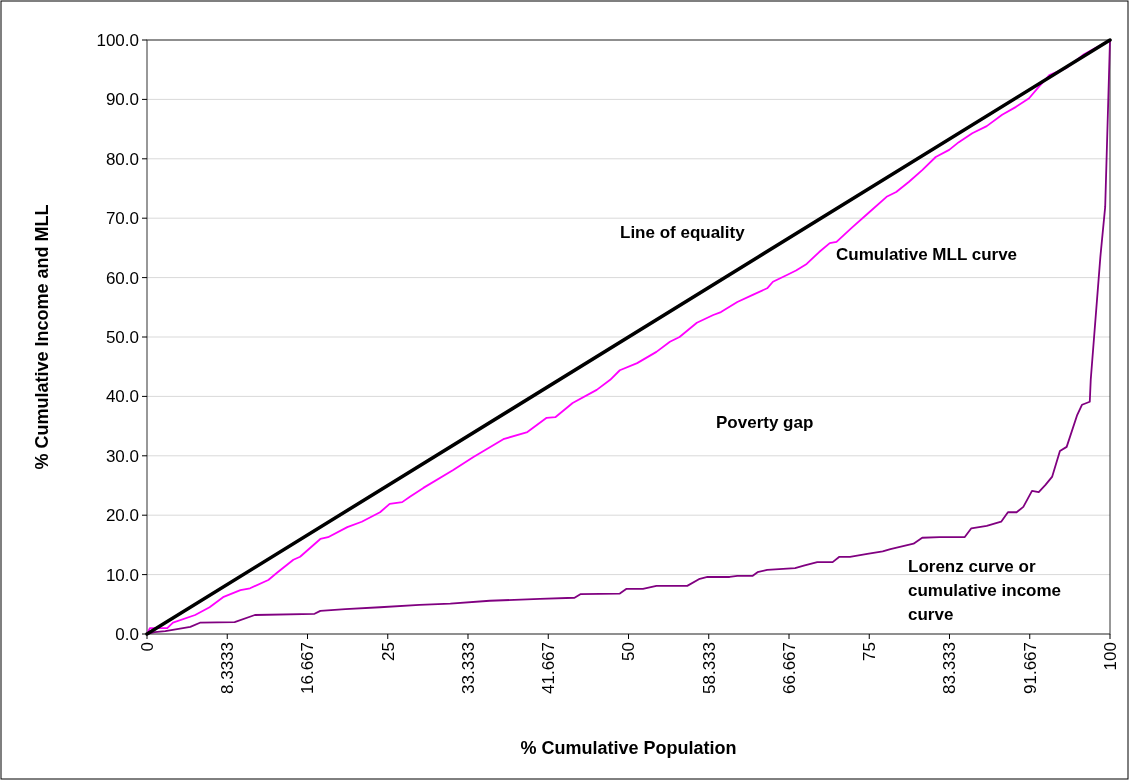 Image resolution: width=1129 pixels, height=780 pixels. Describe the element at coordinates (628, 748) in the screenshot. I see `x-axis-title: % Cumulative Population` at that location.